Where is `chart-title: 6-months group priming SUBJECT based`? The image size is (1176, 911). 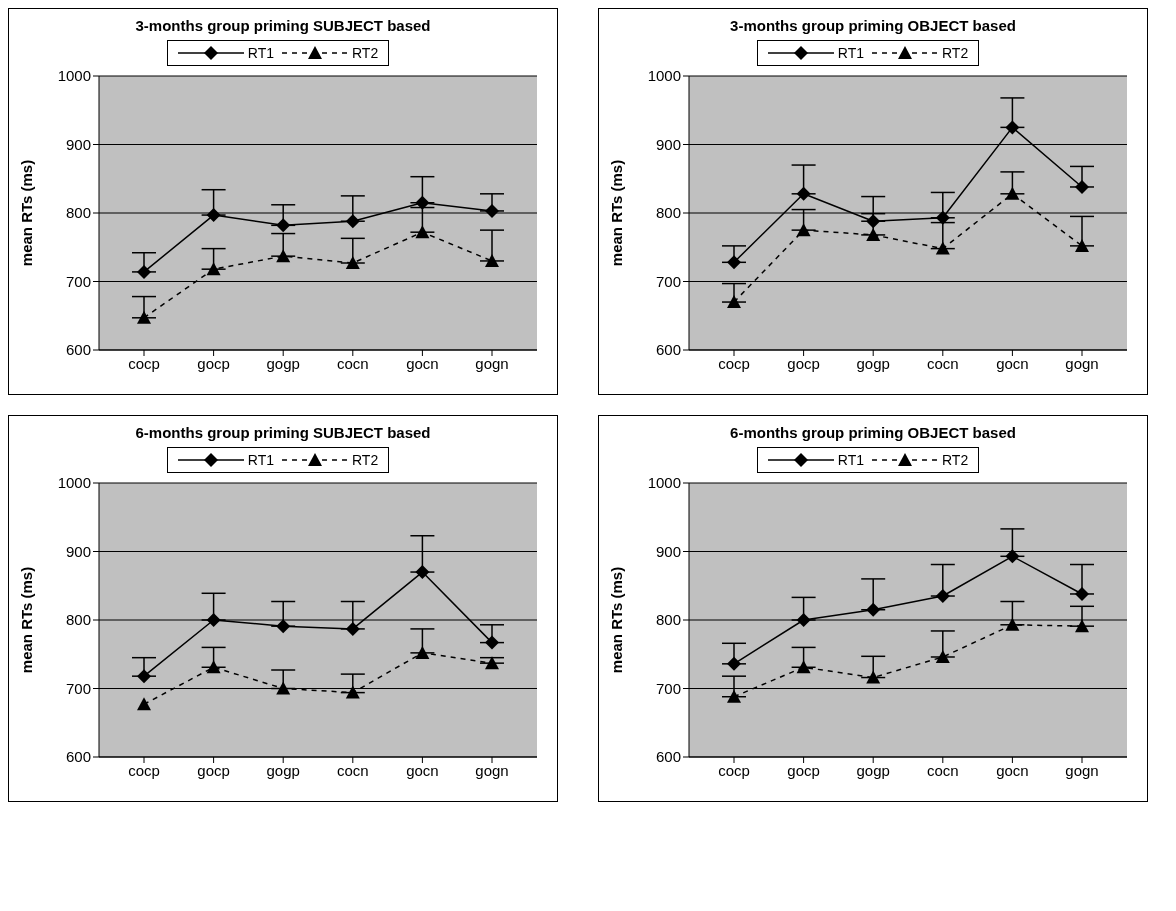
chart-title: 6-months group priming SUBJECT based is located at coordinates (283, 432).